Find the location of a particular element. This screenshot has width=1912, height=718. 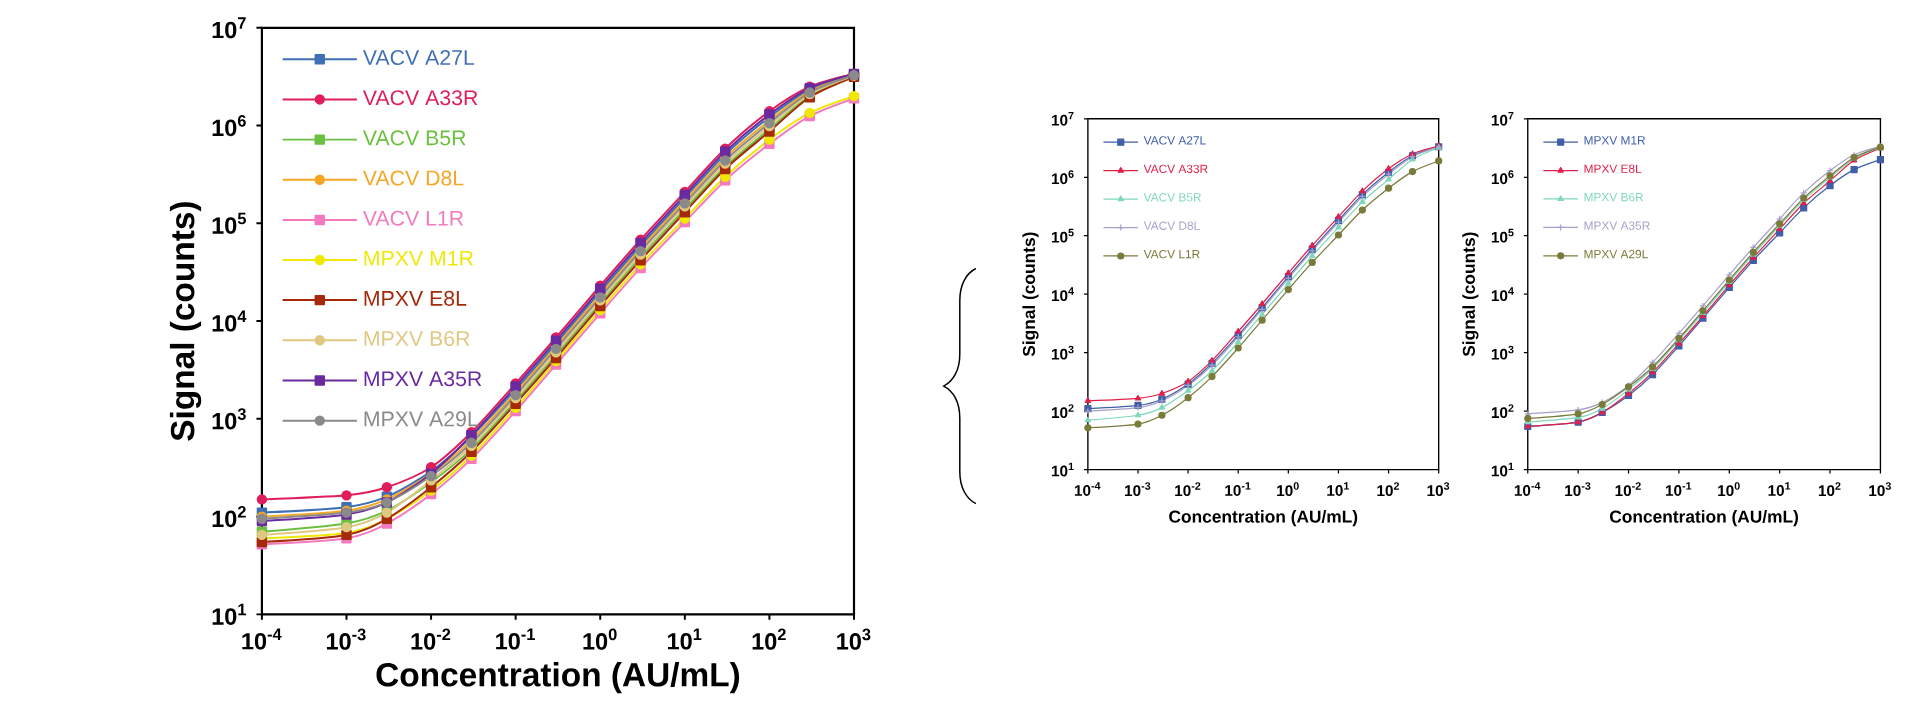

legend-label: MPXV M1R is located at coordinates (418, 258).